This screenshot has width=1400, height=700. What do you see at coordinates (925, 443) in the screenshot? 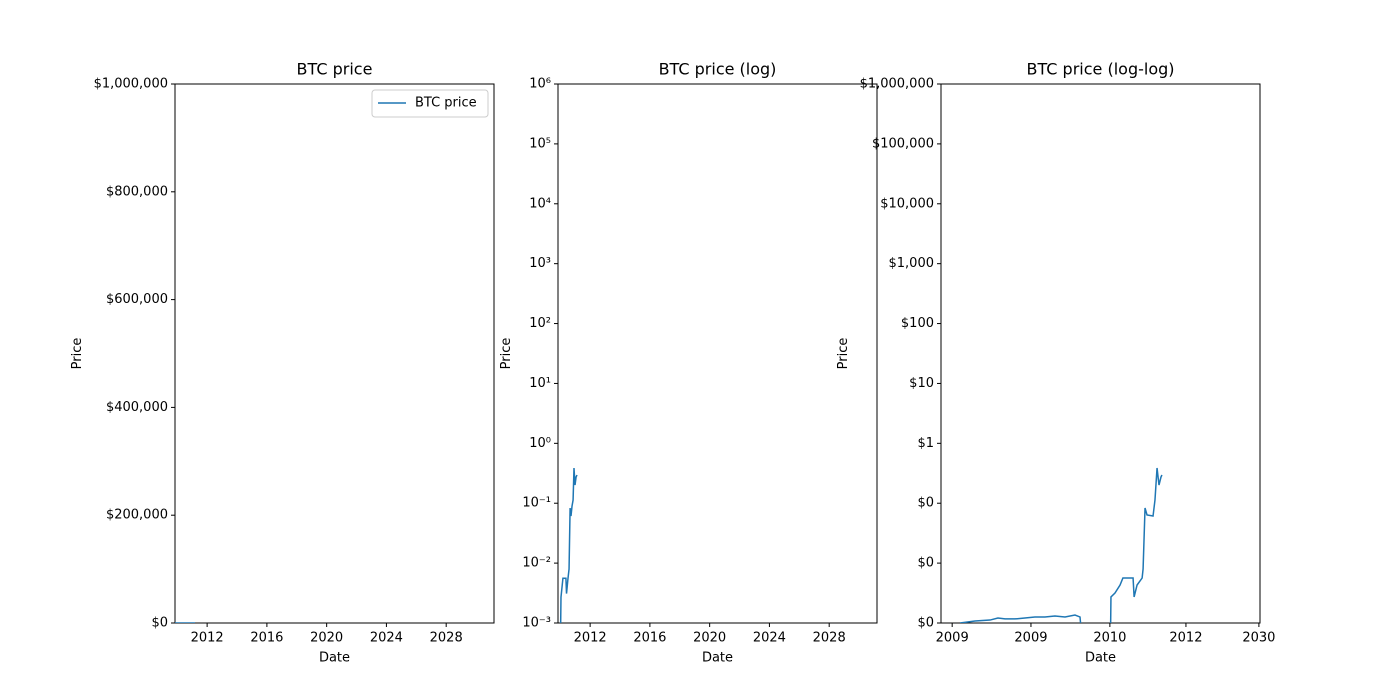
I see `y-tick-label: $1` at bounding box center [925, 443].